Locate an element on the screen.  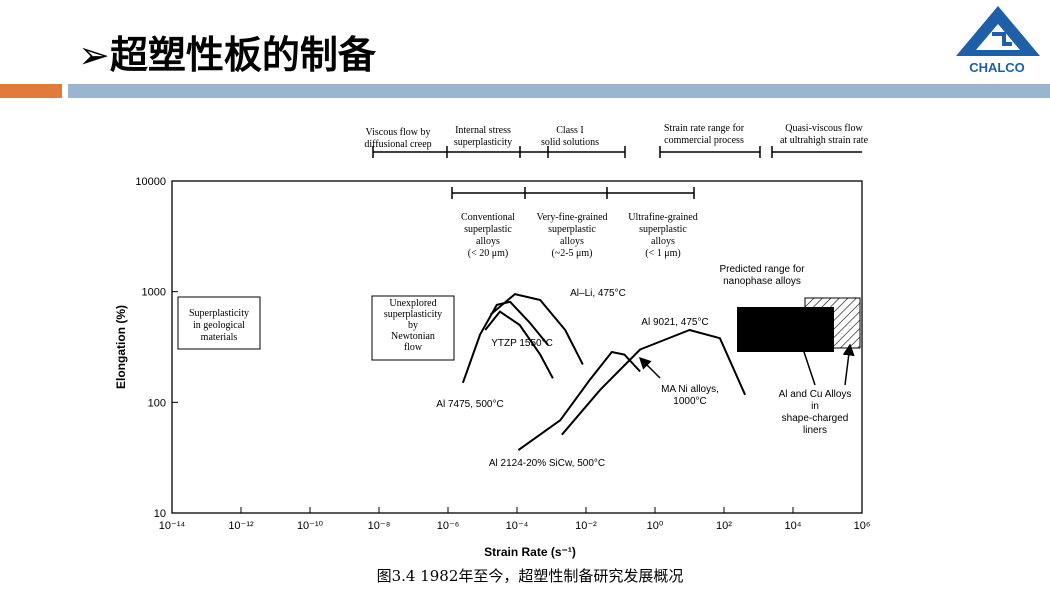
y-axis-label: Elongation (%) is located at coordinates (121, 347).